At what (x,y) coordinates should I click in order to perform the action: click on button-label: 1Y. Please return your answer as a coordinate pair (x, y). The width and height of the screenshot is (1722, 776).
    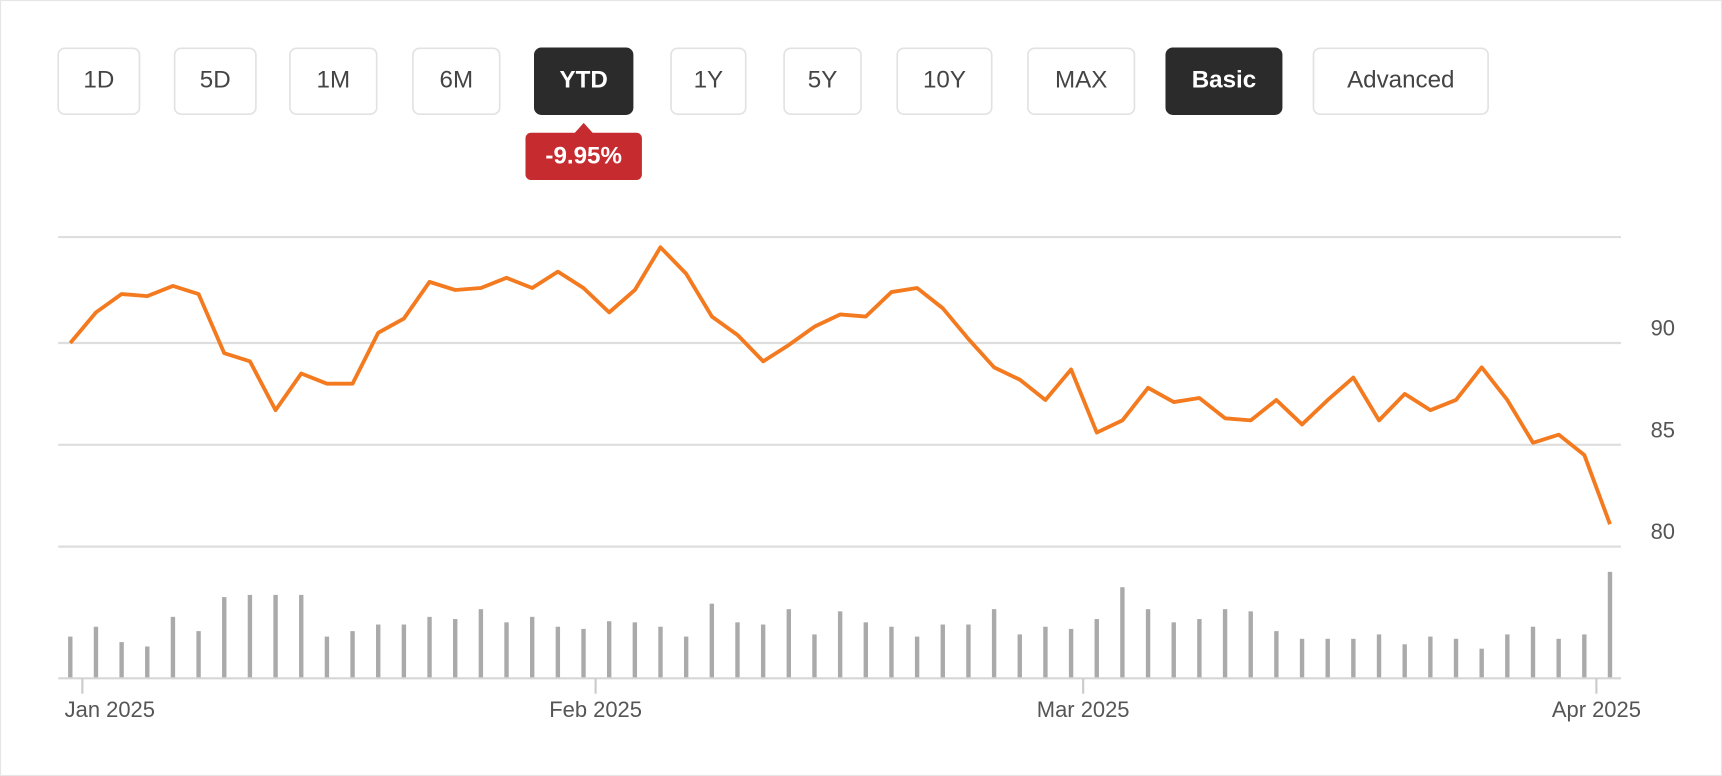
    Looking at the image, I should click on (709, 80).